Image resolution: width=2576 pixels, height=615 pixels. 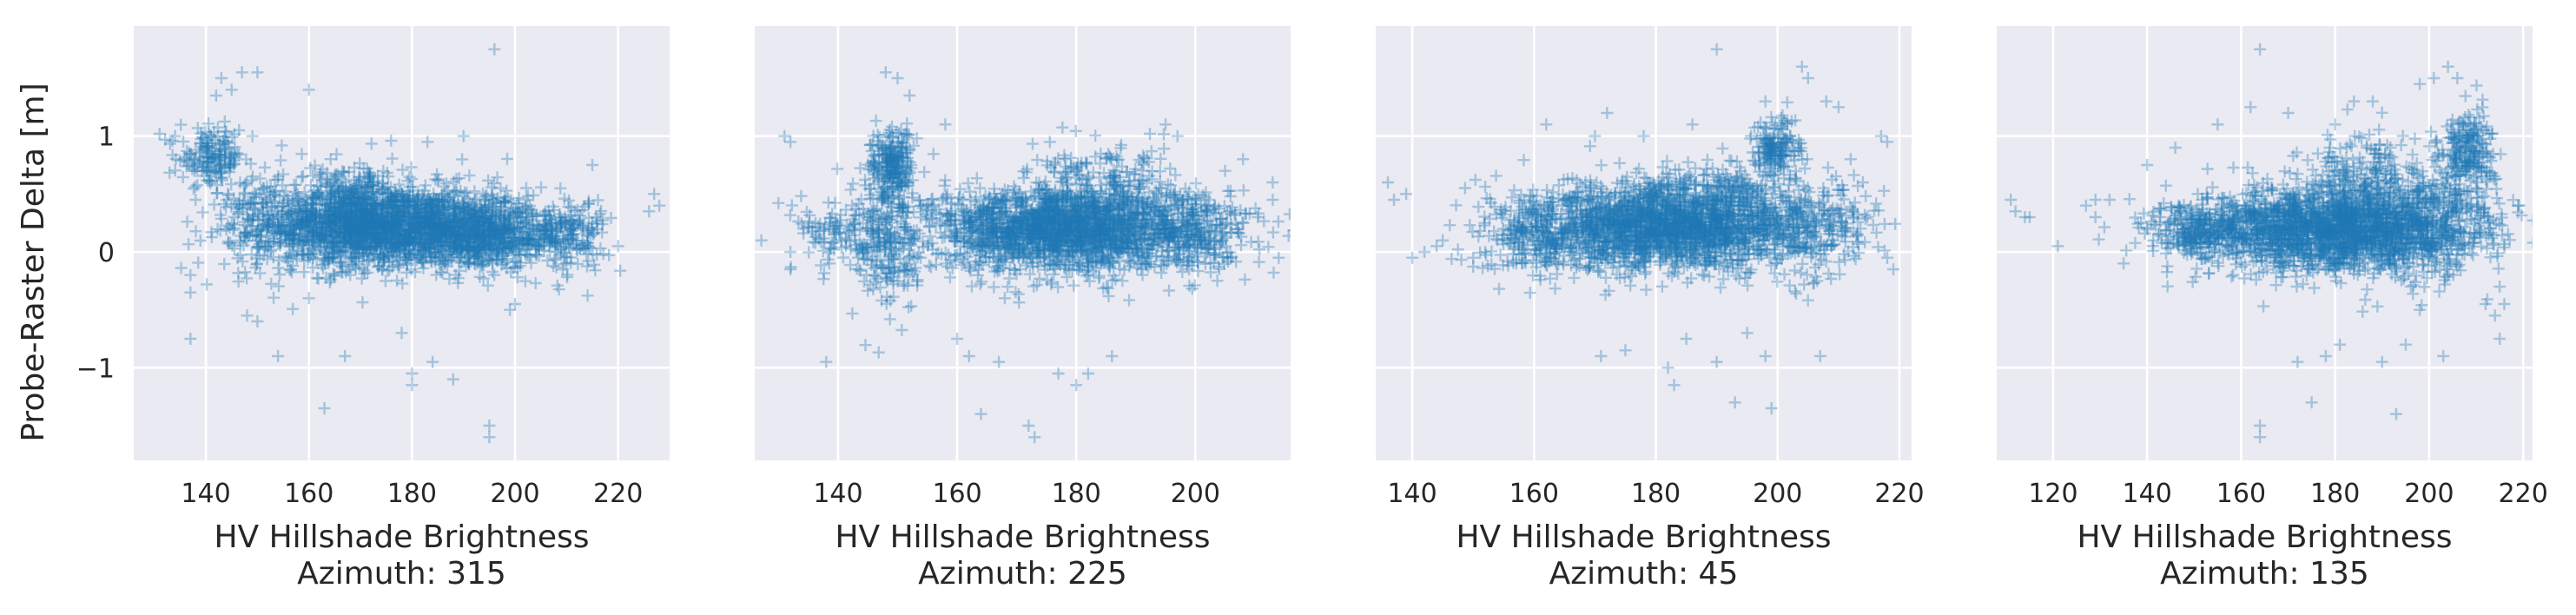 I want to click on x-tick-label: 220, so click(x=618, y=494).